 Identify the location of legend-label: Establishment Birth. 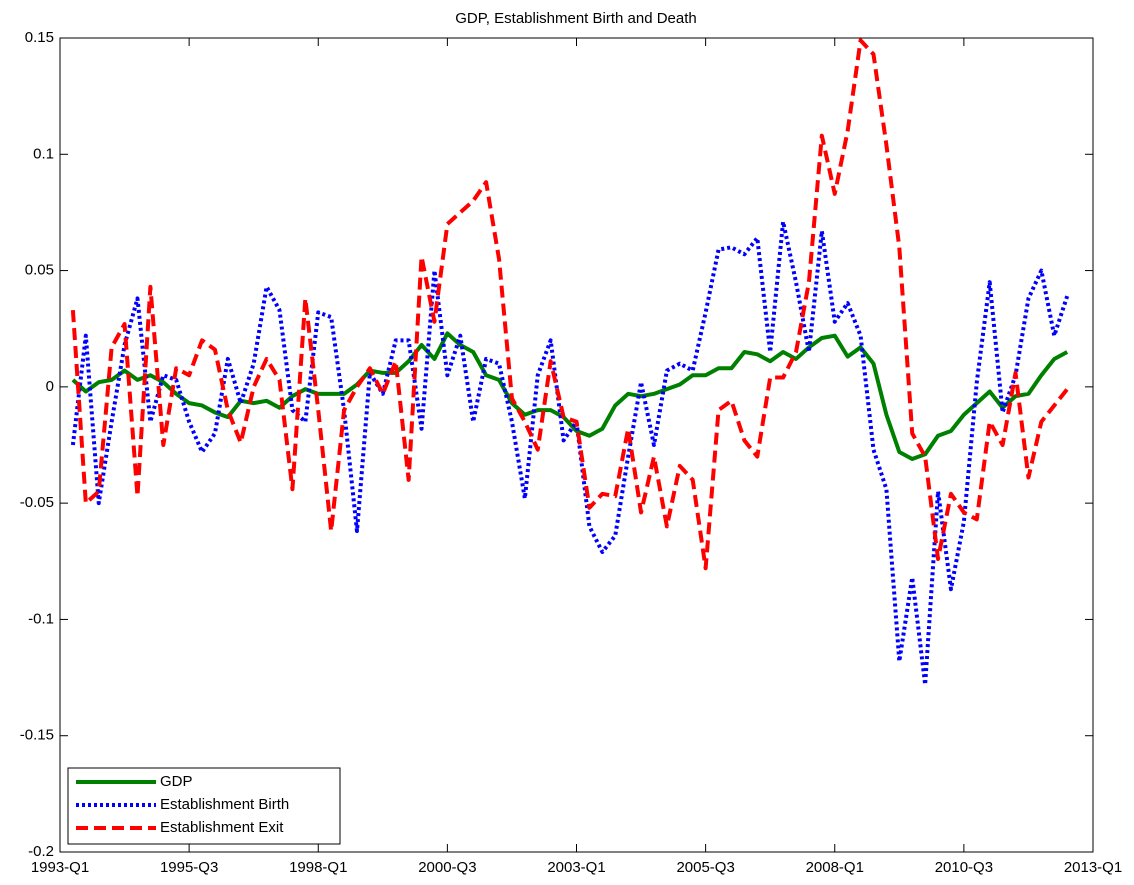
(224, 804).